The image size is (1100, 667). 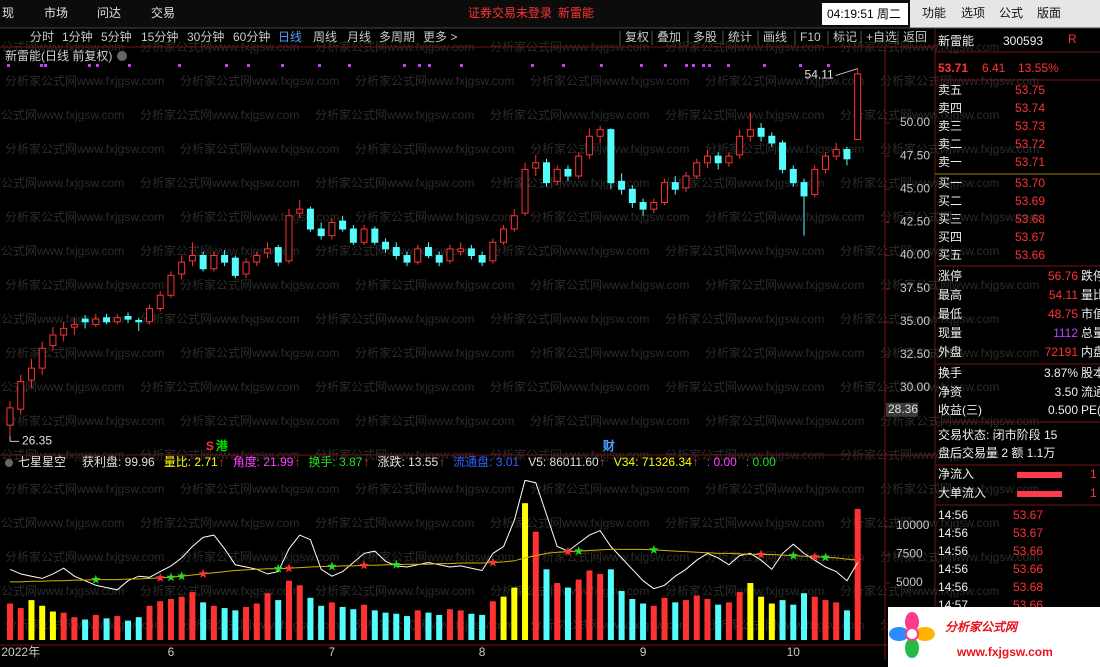 What do you see at coordinates (637, 37) in the screenshot?
I see `toolbar-button: 复权` at bounding box center [637, 37].